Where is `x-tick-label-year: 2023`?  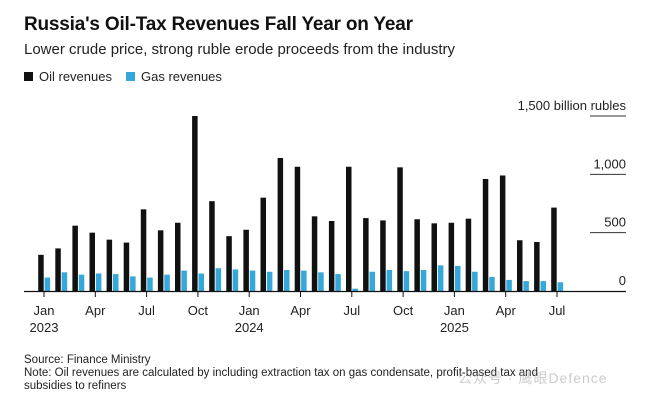 x-tick-label-year: 2023 is located at coordinates (44, 327).